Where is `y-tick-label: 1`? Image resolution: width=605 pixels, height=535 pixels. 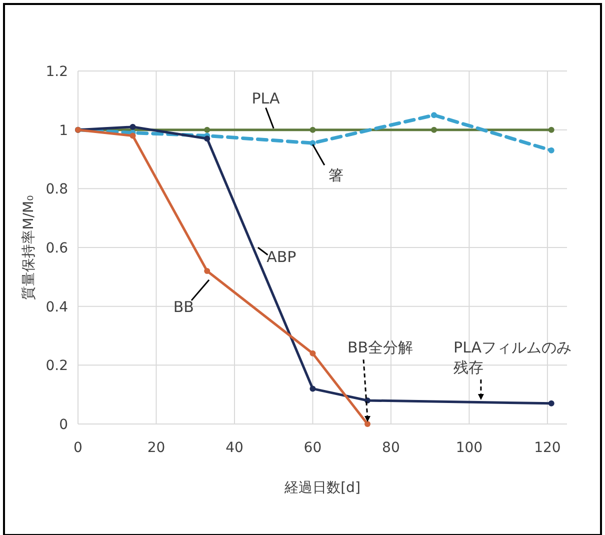 y-tick-label: 1 is located at coordinates (63, 130).